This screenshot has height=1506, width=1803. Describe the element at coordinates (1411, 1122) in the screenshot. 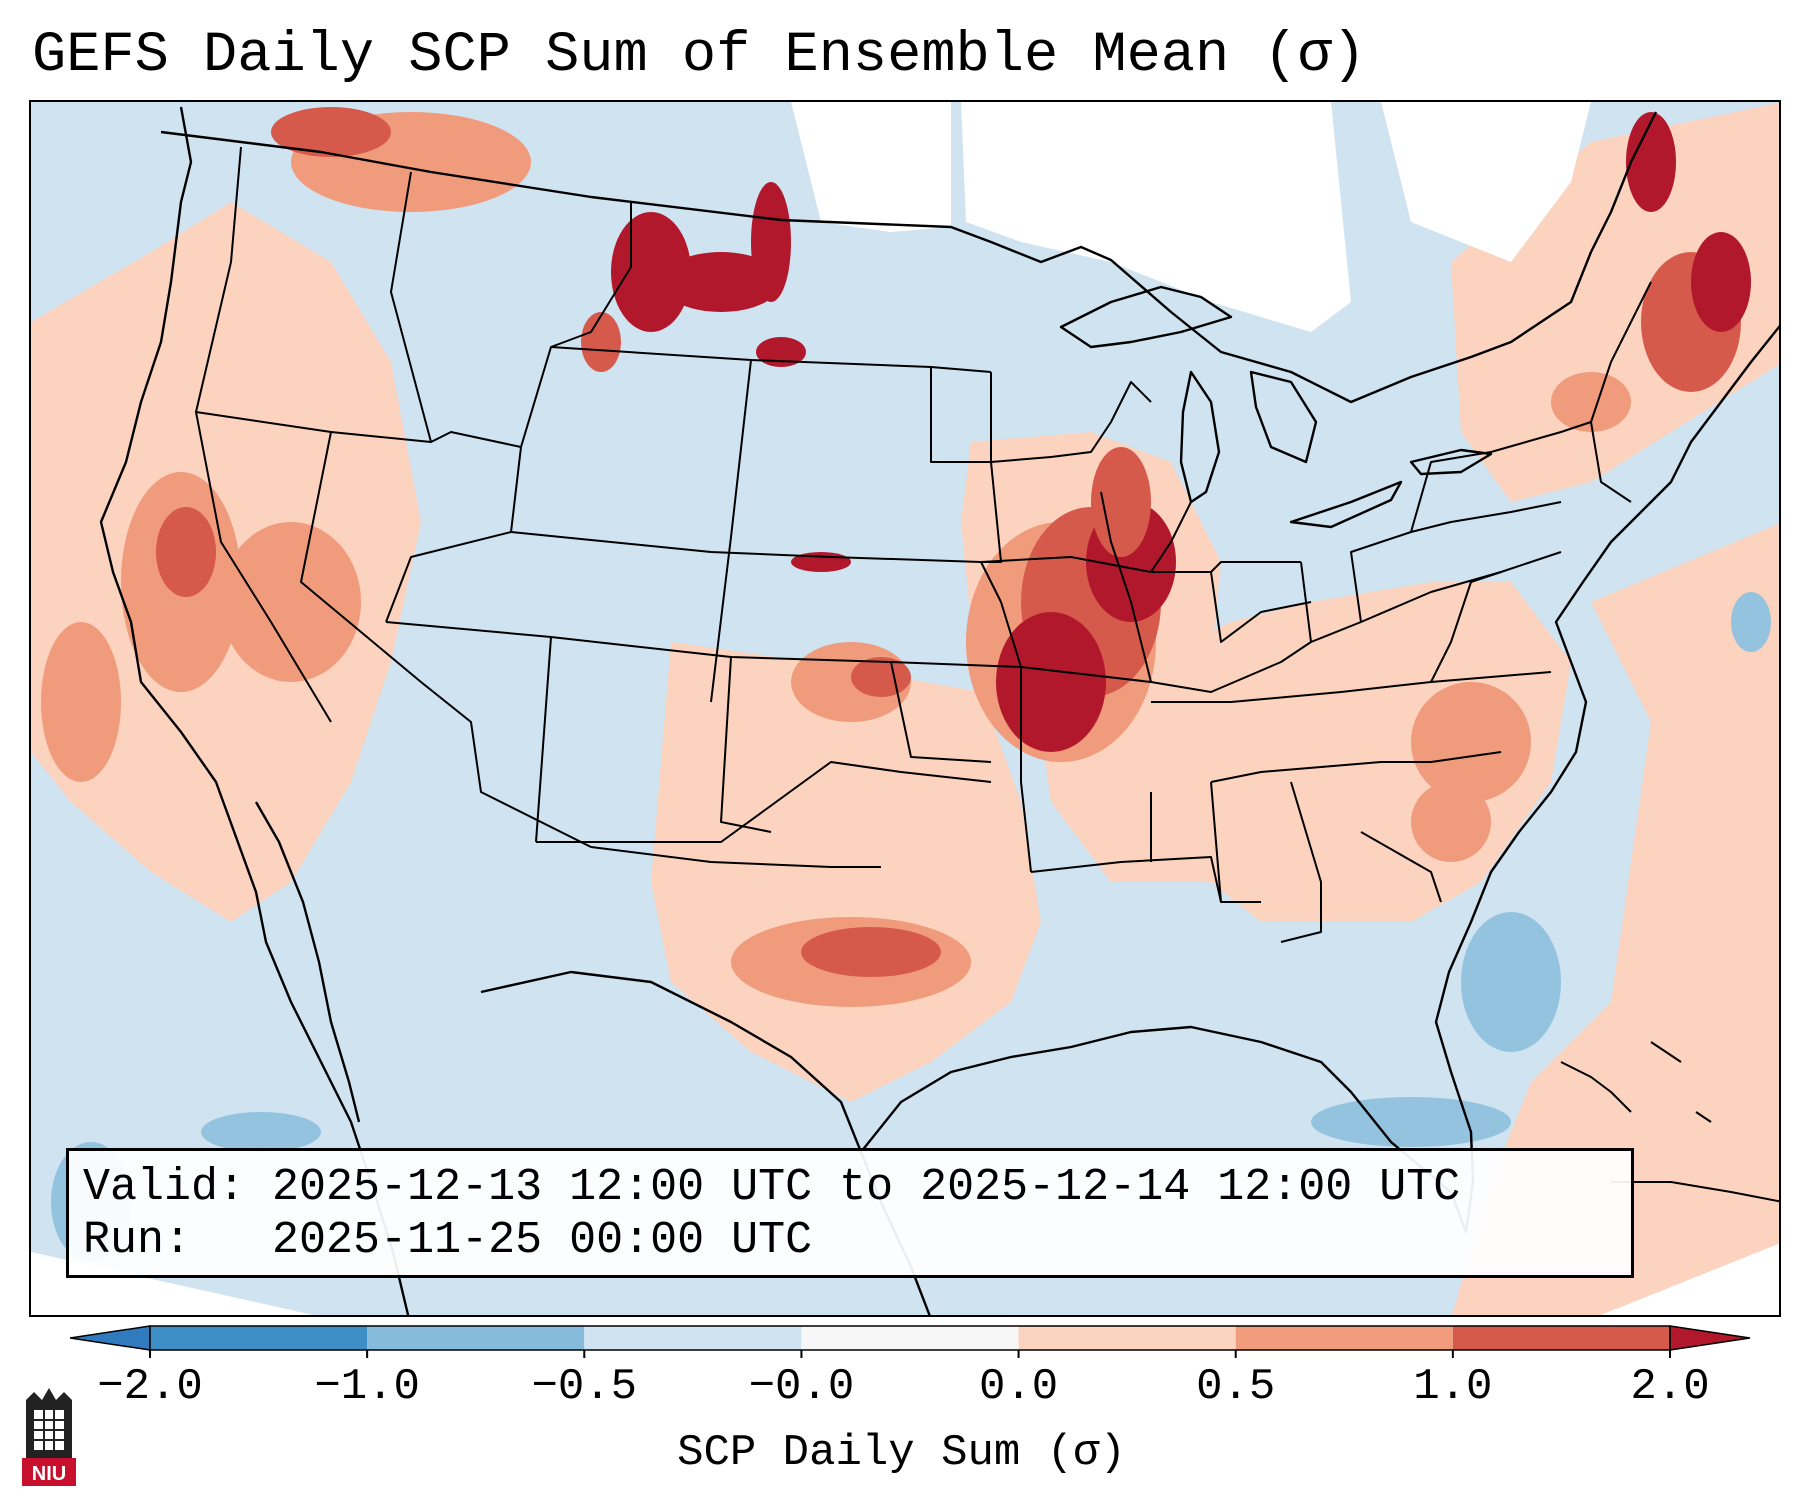

I see `gulf-negative-region` at that location.